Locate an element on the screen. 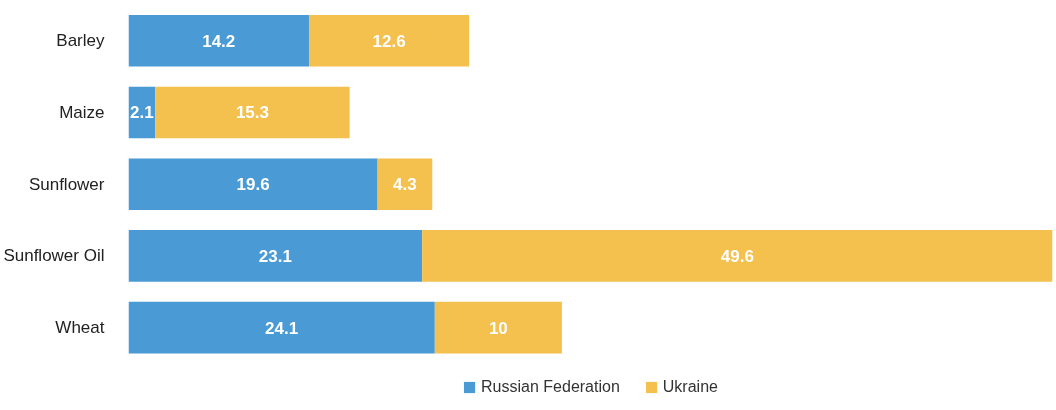 The width and height of the screenshot is (1056, 410). data-label: 19.6 is located at coordinates (253, 185).